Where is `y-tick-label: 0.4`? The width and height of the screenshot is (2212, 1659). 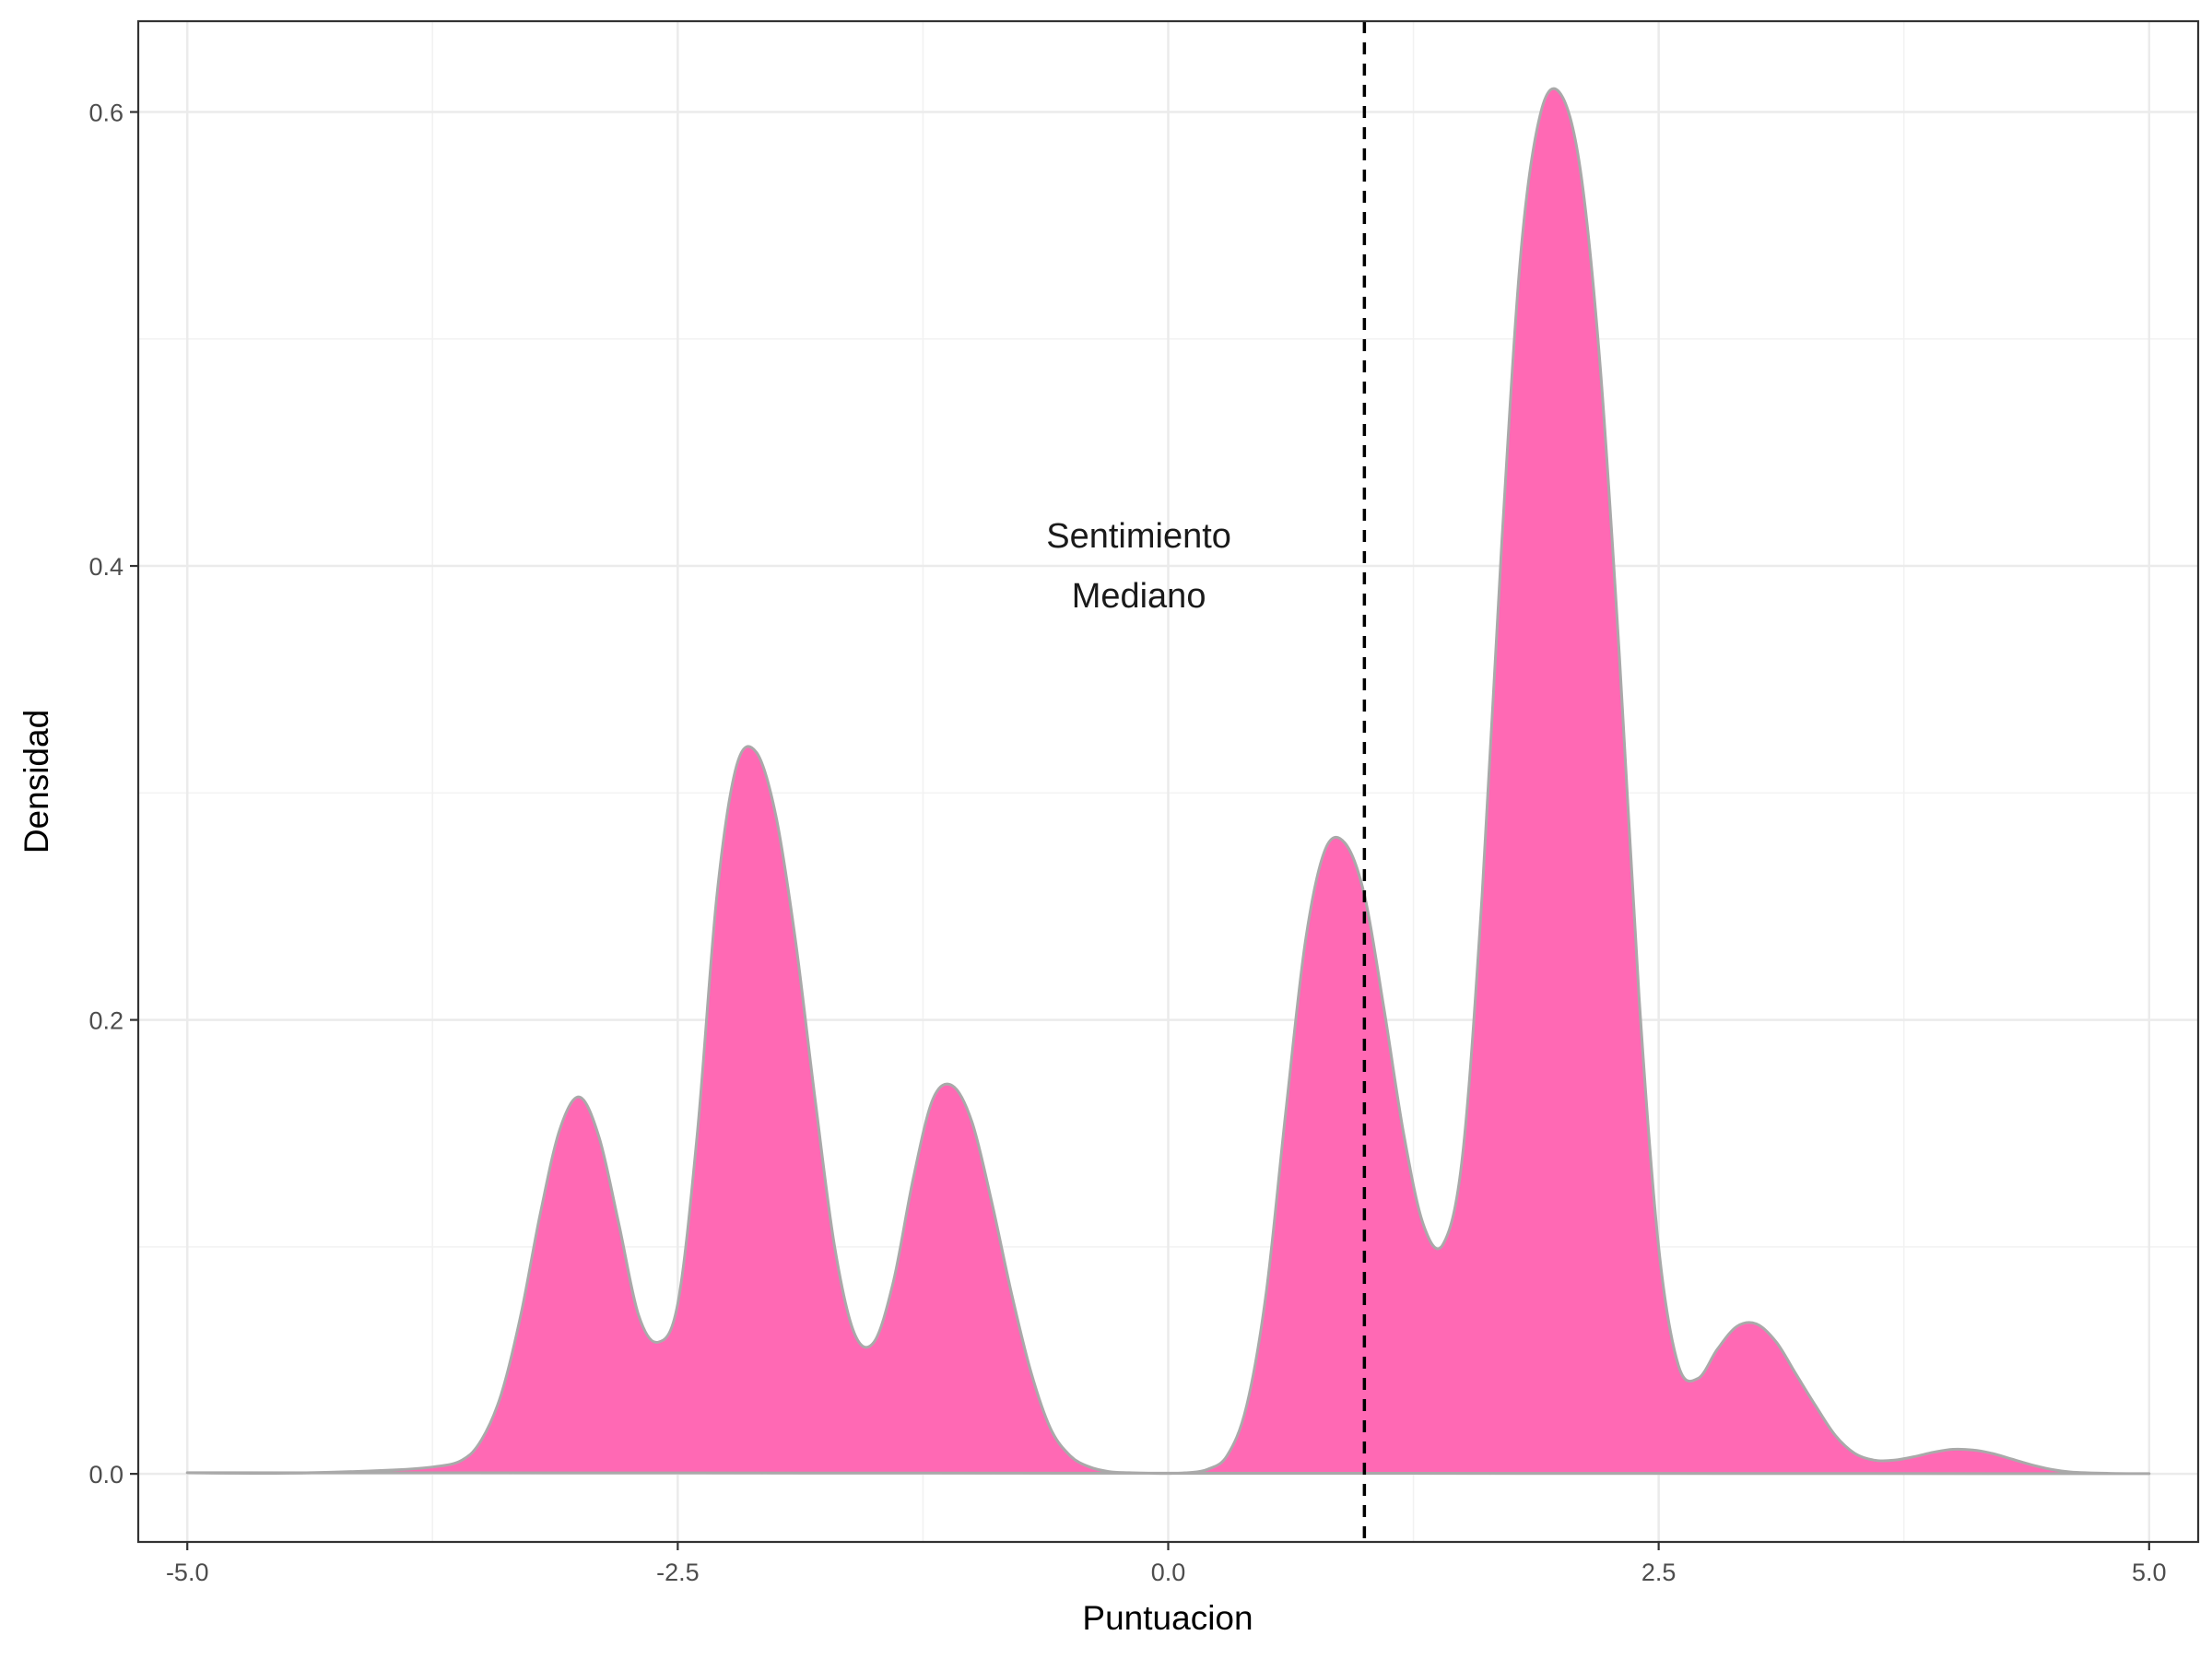 y-tick-label: 0.4 is located at coordinates (106, 567).